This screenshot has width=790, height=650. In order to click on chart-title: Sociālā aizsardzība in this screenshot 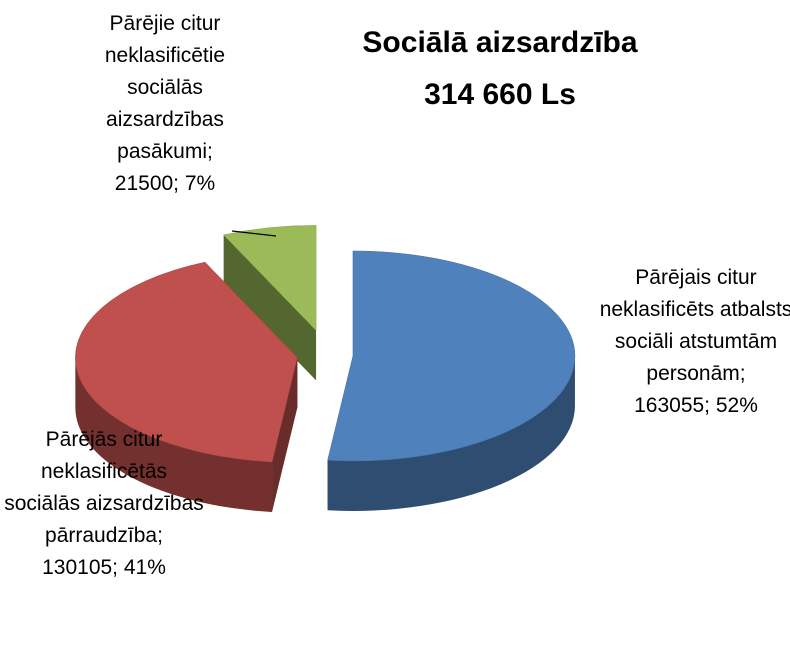, I will do `click(500, 42)`.